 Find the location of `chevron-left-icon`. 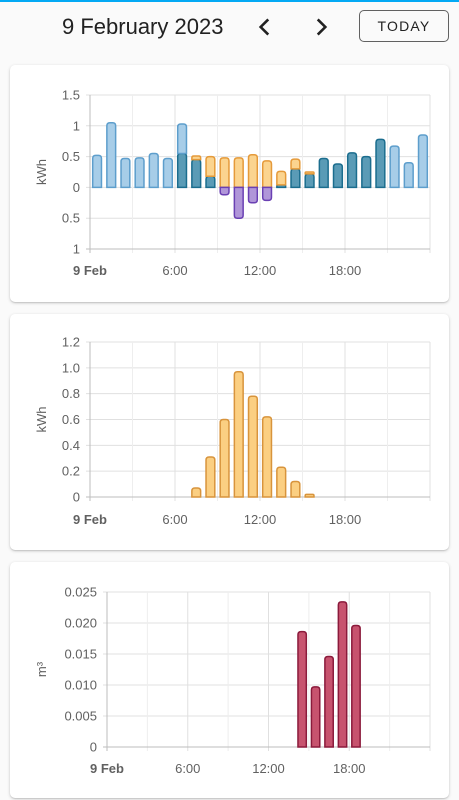

chevron-left-icon is located at coordinates (264, 27).